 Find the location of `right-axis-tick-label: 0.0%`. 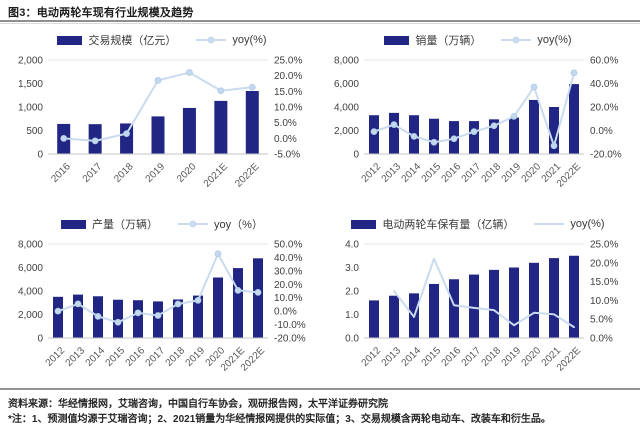

right-axis-tick-label: 0.0% is located at coordinates (601, 339).